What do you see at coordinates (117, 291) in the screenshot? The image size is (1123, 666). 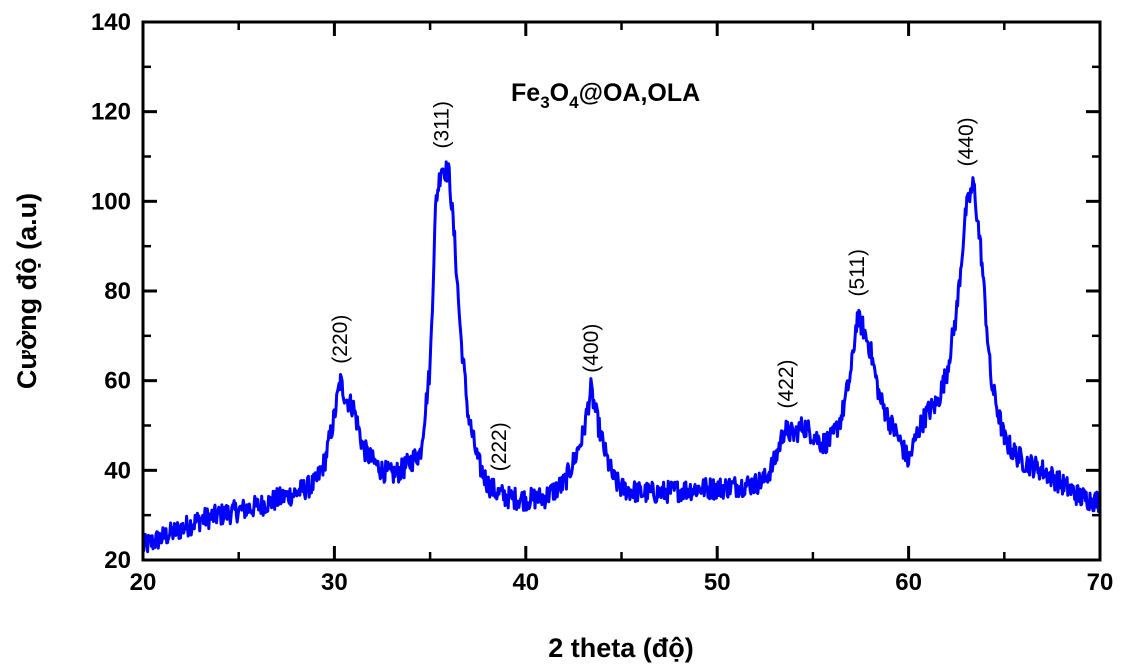 I see `y-tick-label: 80` at bounding box center [117, 291].